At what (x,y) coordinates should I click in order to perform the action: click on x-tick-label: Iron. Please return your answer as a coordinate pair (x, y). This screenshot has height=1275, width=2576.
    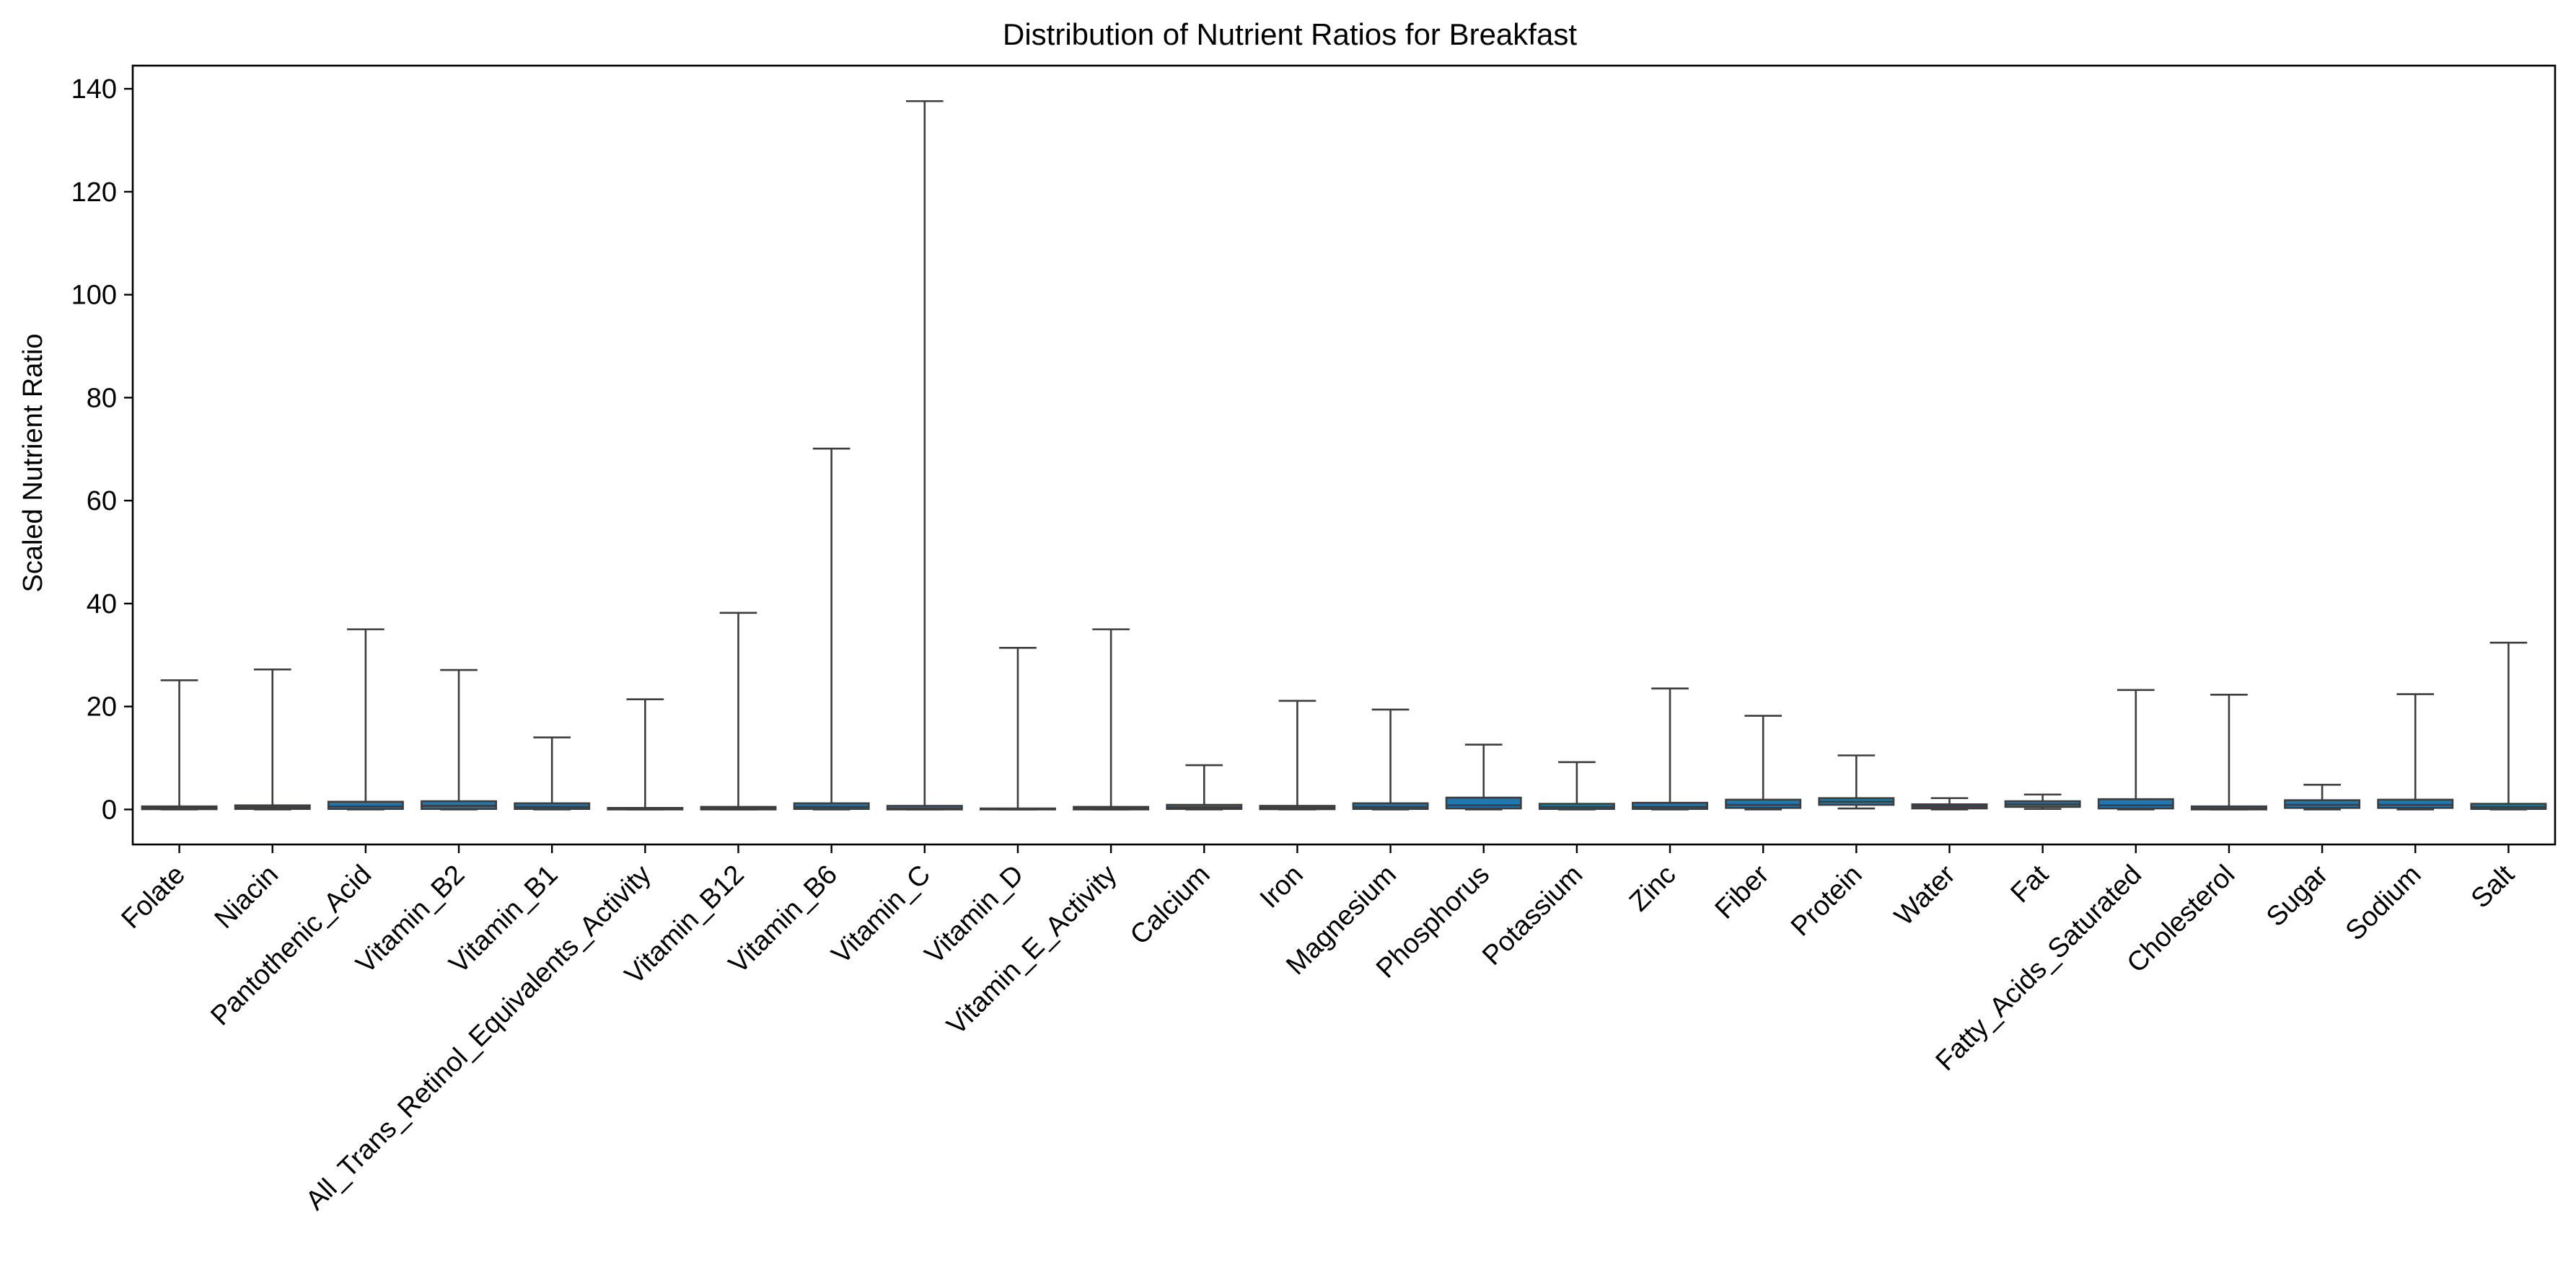
    Looking at the image, I should click on (1281, 887).